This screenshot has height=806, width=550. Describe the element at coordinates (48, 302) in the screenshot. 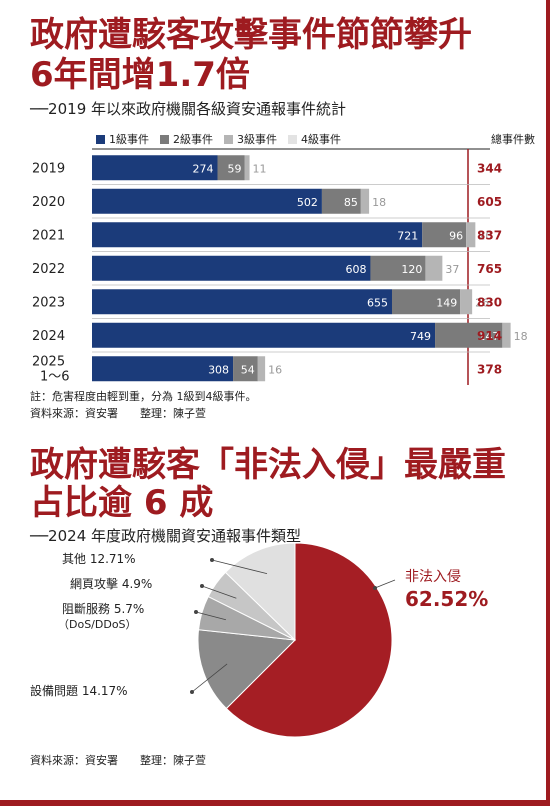

I see `category-label: 2023` at that location.